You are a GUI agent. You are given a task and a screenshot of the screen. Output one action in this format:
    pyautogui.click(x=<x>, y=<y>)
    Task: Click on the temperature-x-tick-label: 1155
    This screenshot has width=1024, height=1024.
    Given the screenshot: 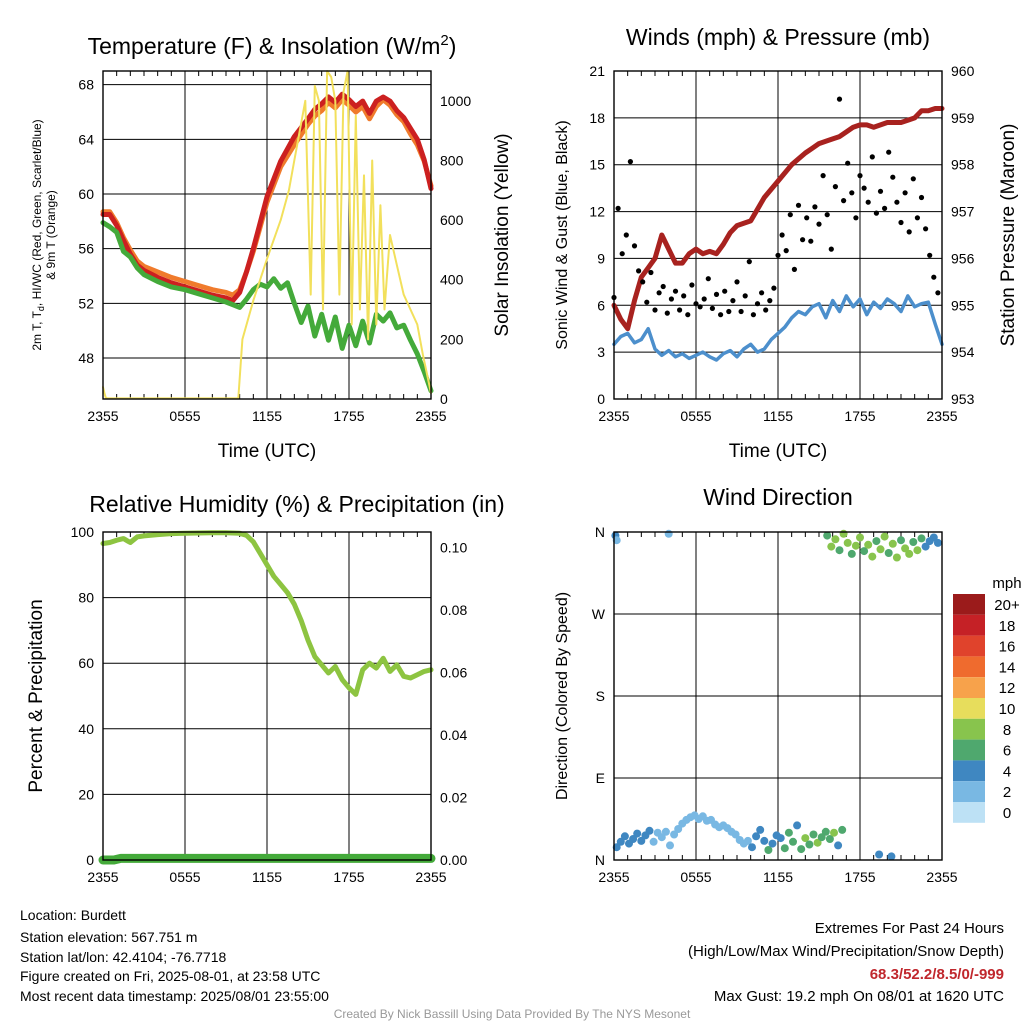 What is the action you would take?
    pyautogui.click(x=267, y=416)
    